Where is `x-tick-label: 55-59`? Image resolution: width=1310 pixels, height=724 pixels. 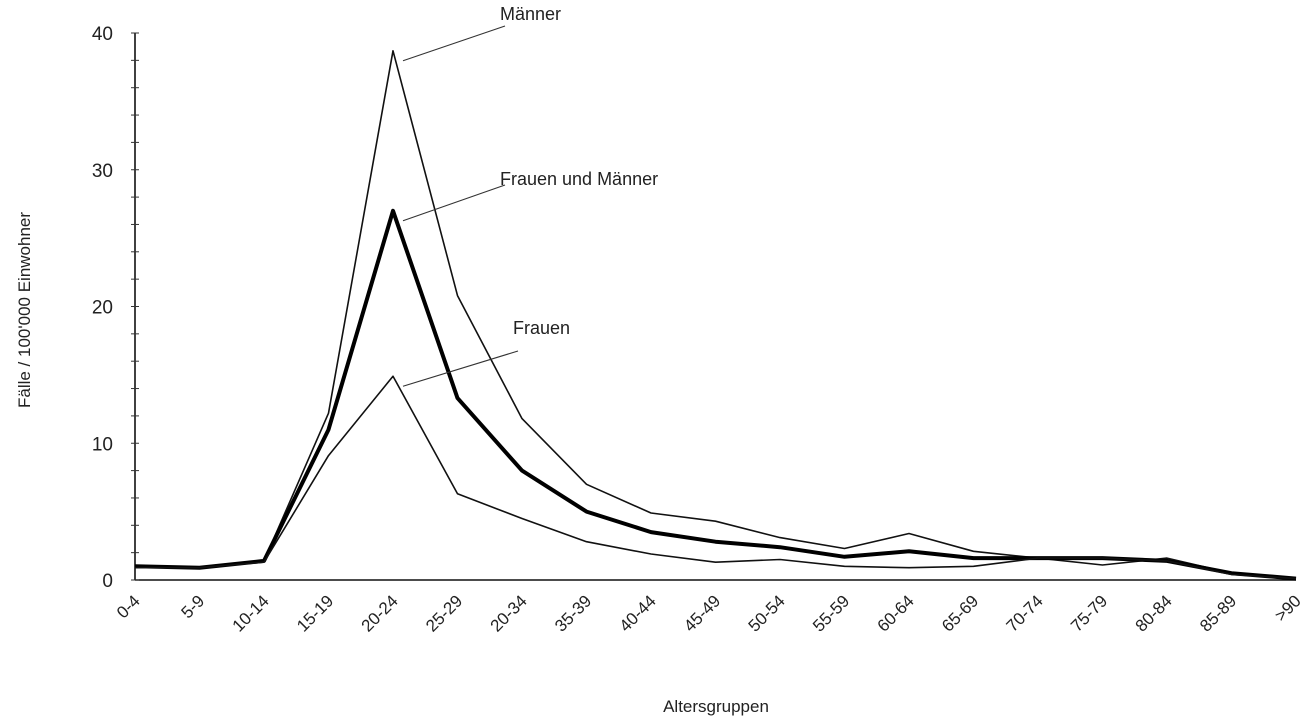
x-tick-label: 55-59 is located at coordinates (831, 613).